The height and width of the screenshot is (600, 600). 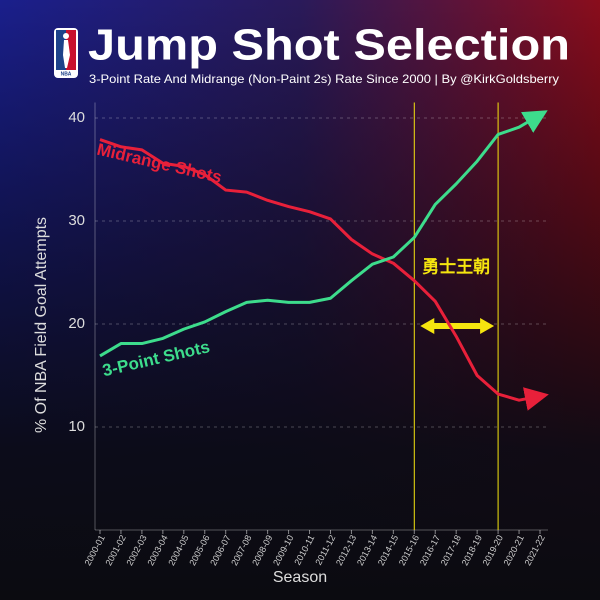 I want to click on y-tick-label: 20, so click(x=76, y=323).